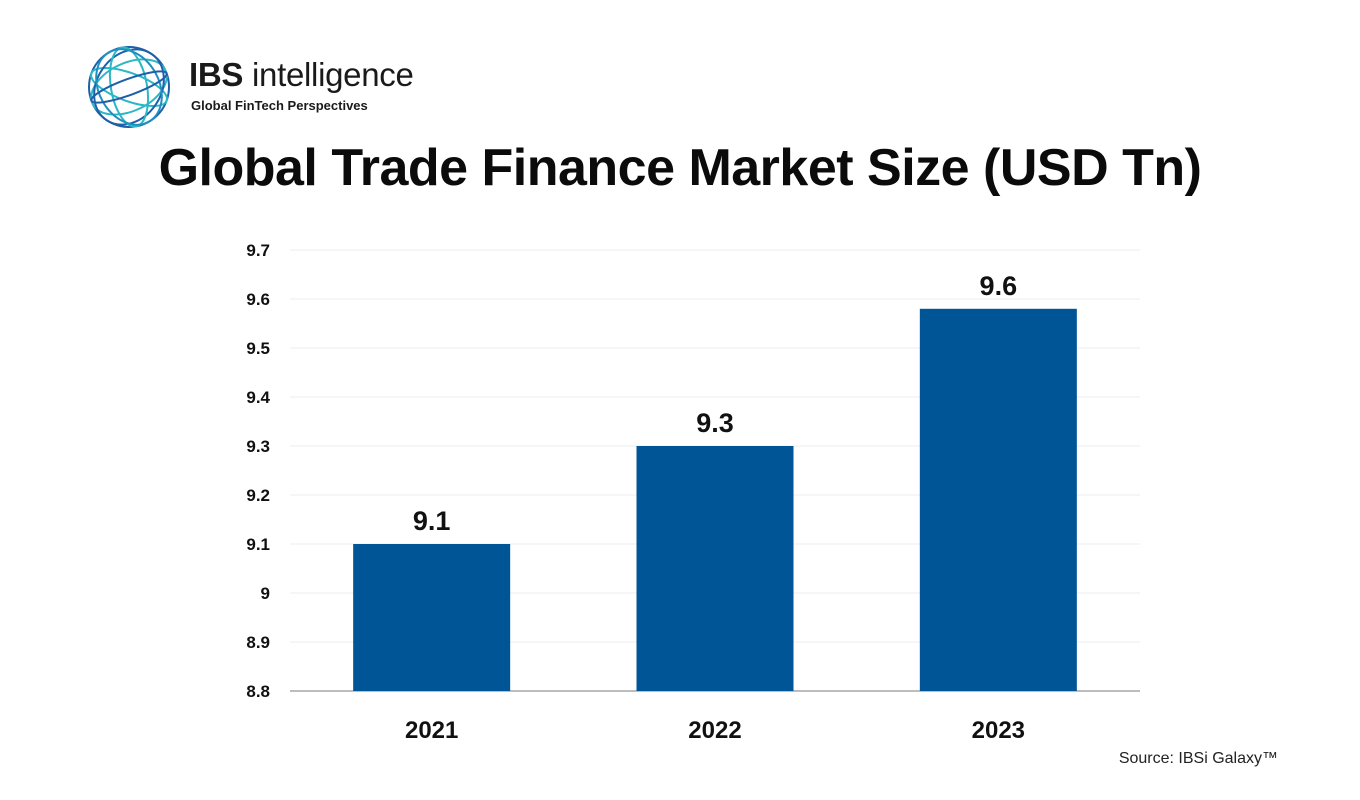  I want to click on brand-tagline: Global FinTech Perspectives, so click(279, 105).